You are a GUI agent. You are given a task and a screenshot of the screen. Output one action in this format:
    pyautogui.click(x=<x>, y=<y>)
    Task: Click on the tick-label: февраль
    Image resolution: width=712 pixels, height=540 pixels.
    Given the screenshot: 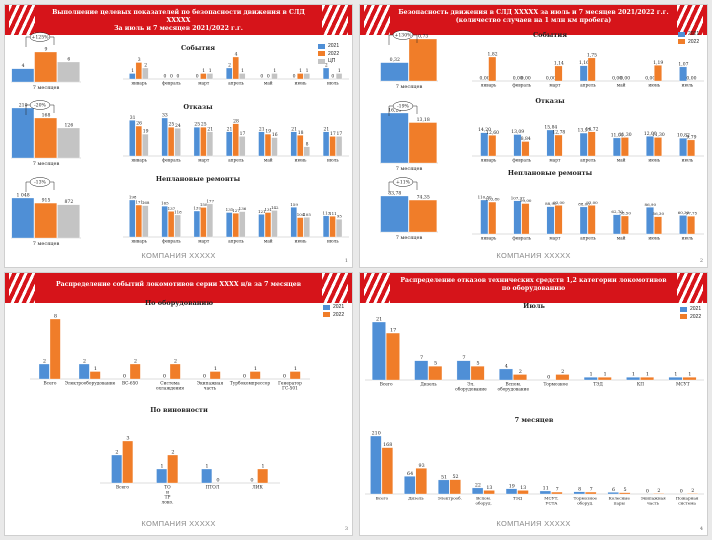 What is the action you would take?
    pyautogui.click(x=521, y=86)
    